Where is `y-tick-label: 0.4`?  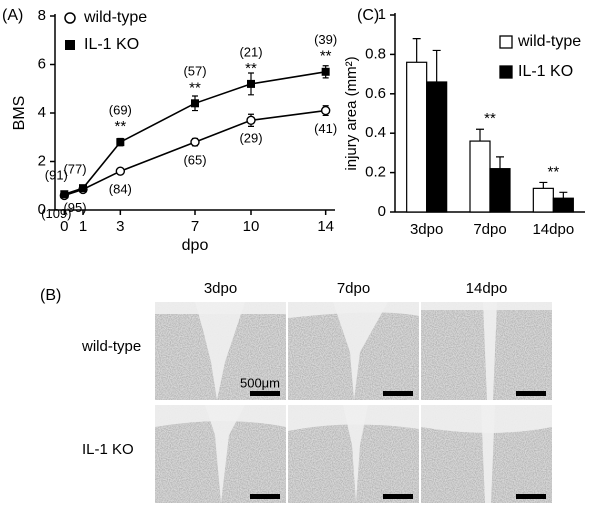 y-tick-label: 0.4 is located at coordinates (375, 132).